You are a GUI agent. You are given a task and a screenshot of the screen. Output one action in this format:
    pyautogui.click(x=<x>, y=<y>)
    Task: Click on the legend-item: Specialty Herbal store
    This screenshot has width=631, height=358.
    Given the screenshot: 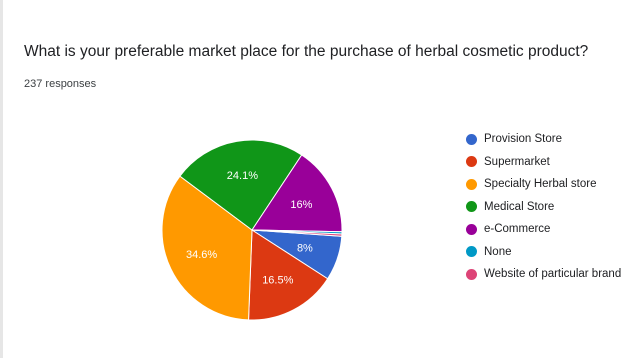 What is the action you would take?
    pyautogui.click(x=543, y=184)
    